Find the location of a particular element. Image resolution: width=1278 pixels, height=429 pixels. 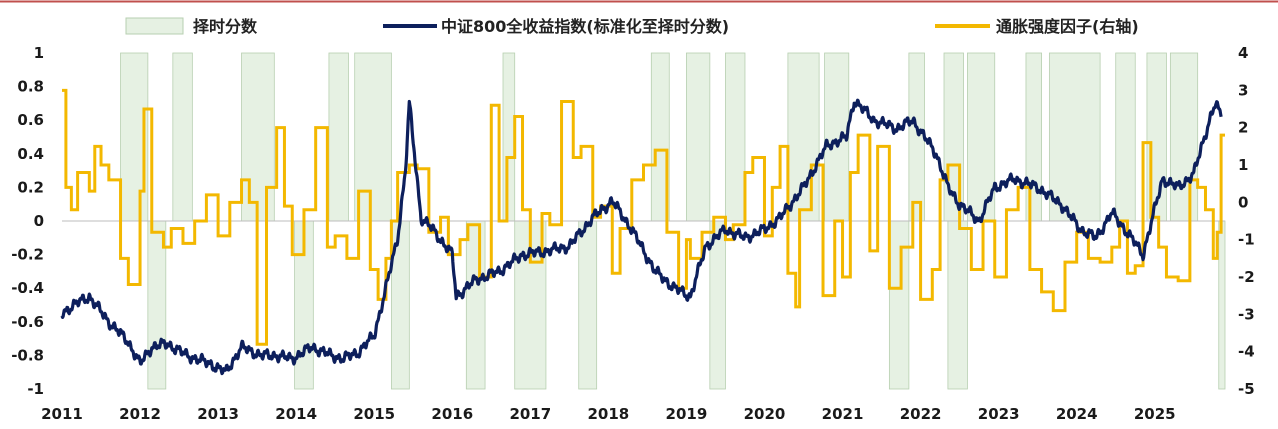

x-tick-label: 2012 is located at coordinates (140, 414).